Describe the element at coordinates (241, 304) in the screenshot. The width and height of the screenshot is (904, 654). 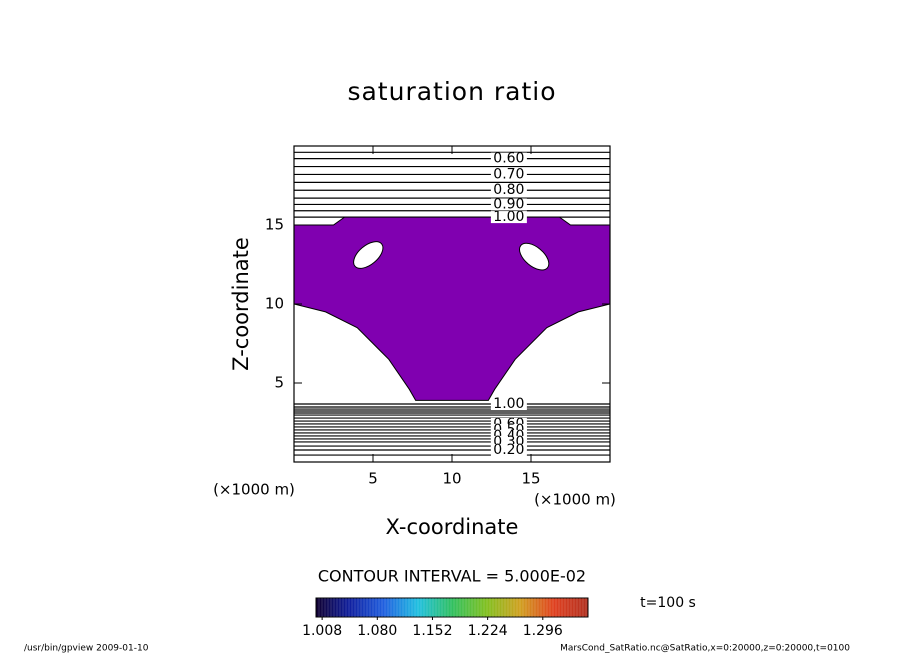
I see `y-axis-label: Z-coordinate` at that location.